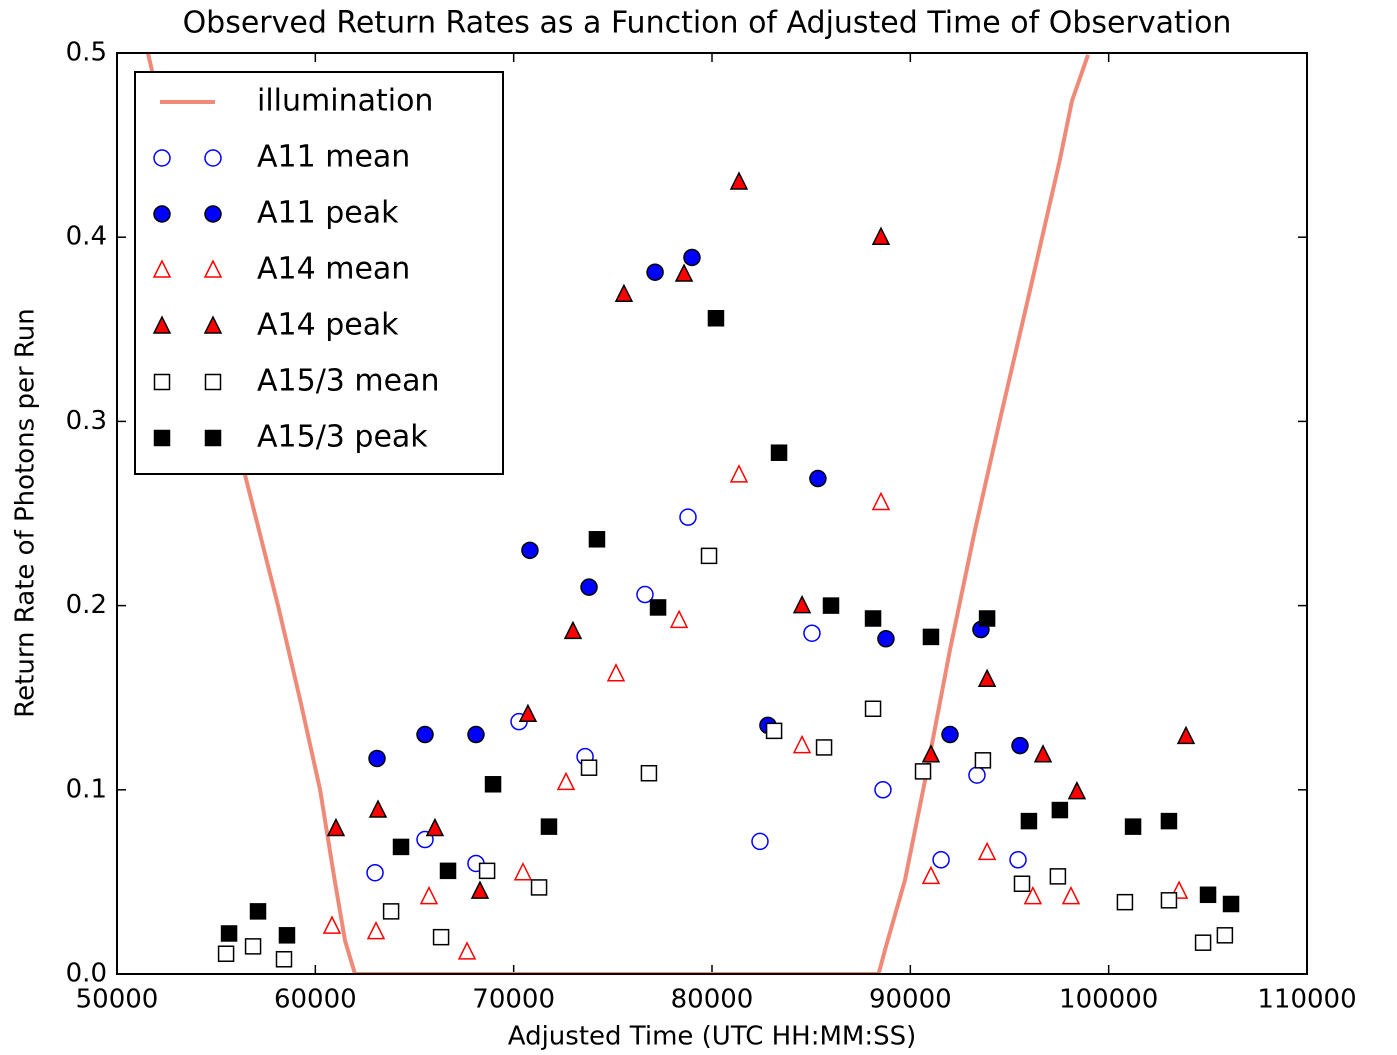  I want to click on legend-label: A14 mean, so click(333, 269).